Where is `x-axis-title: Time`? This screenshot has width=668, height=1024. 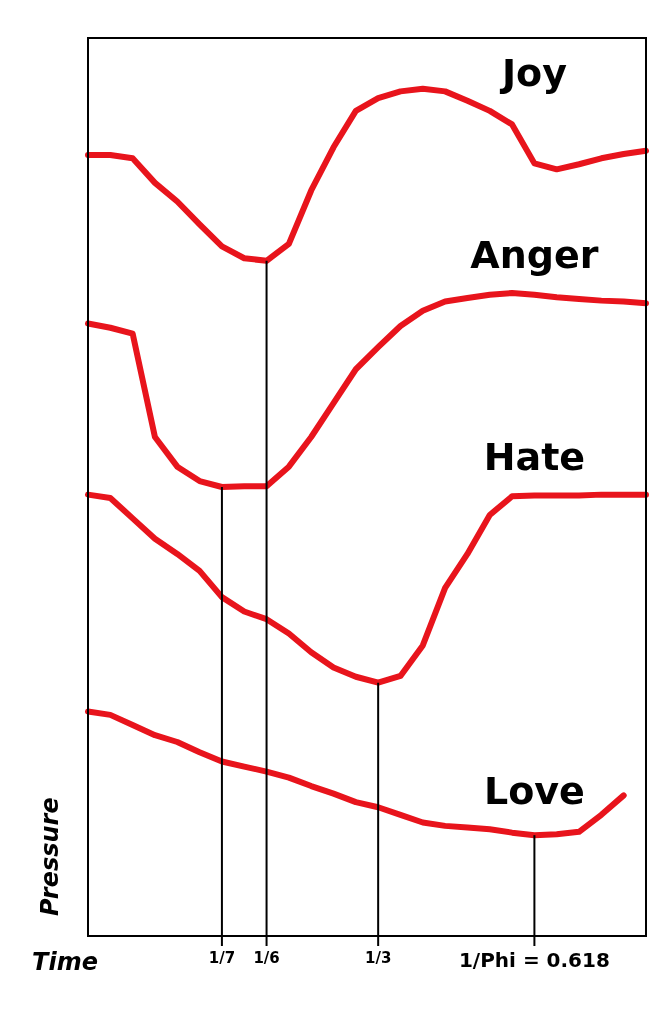 x-axis-title: Time is located at coordinates (65, 962).